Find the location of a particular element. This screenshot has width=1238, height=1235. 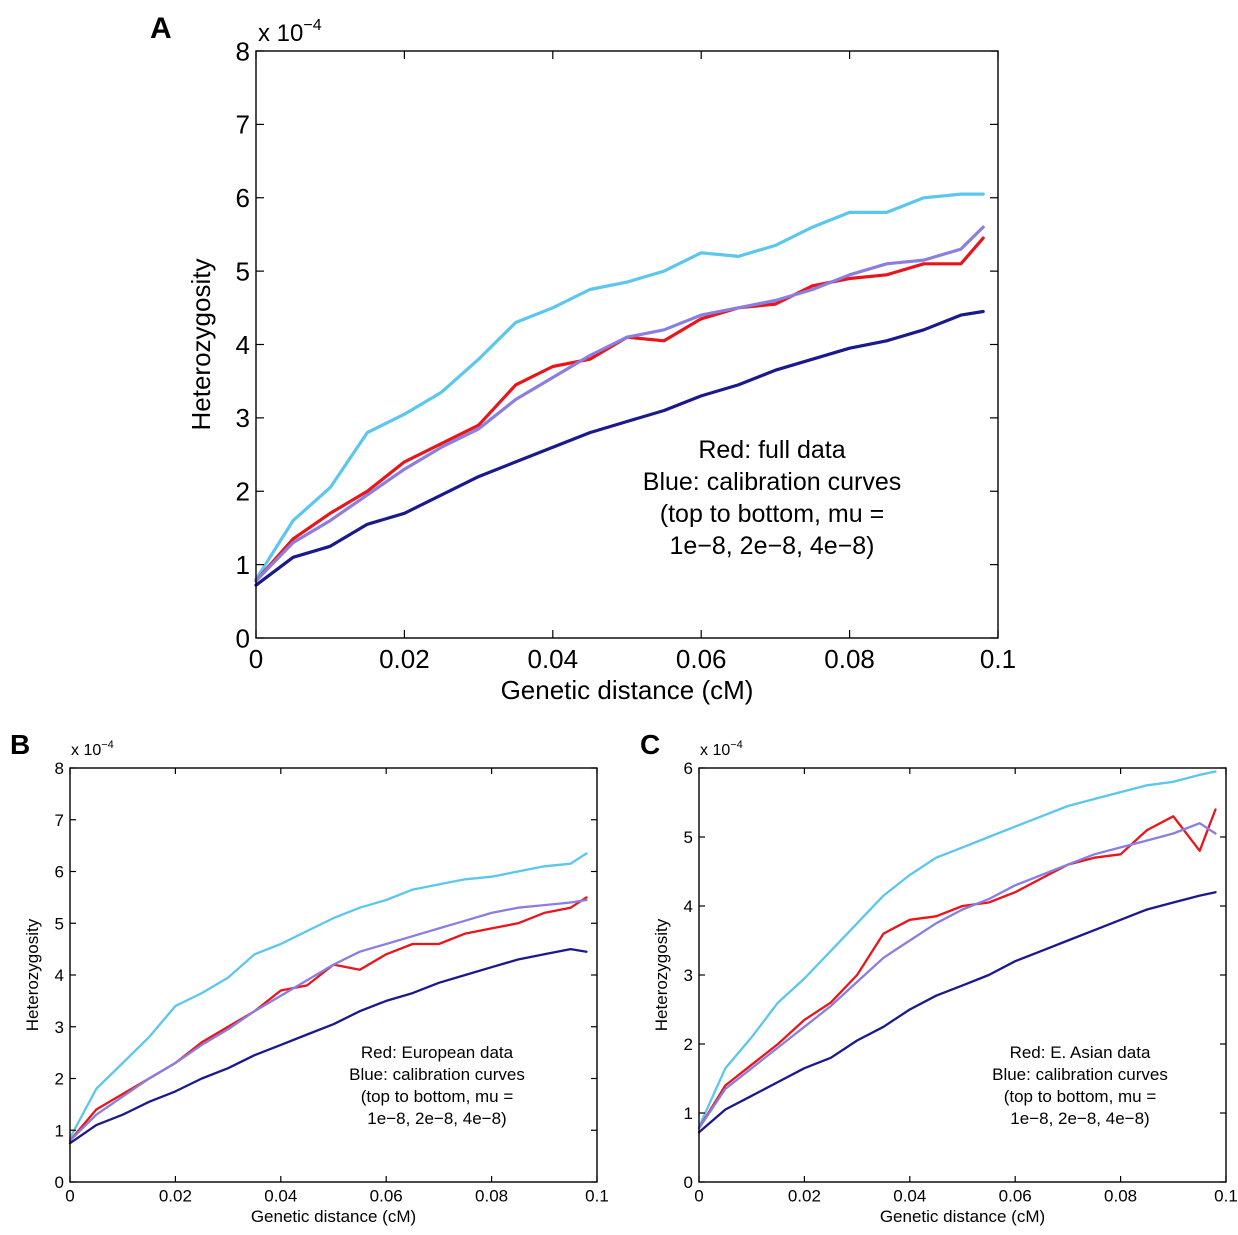

panel-label: C is located at coordinates (650, 744).